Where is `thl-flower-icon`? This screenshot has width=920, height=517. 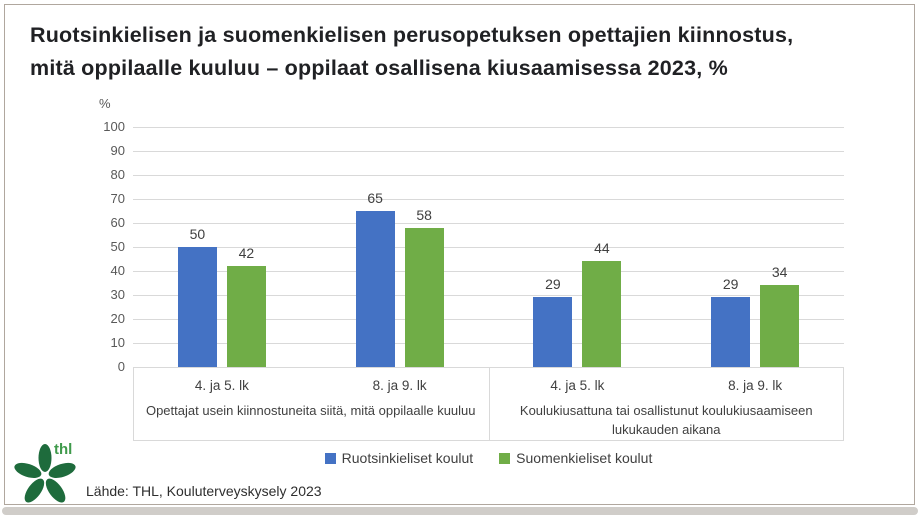
thl-flower-icon is located at coordinates (45, 473).